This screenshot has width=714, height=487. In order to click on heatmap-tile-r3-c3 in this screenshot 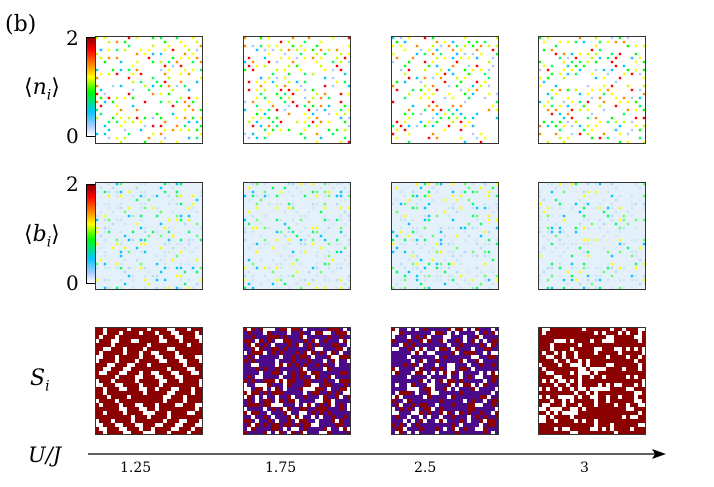, I will do `click(445, 381)`.